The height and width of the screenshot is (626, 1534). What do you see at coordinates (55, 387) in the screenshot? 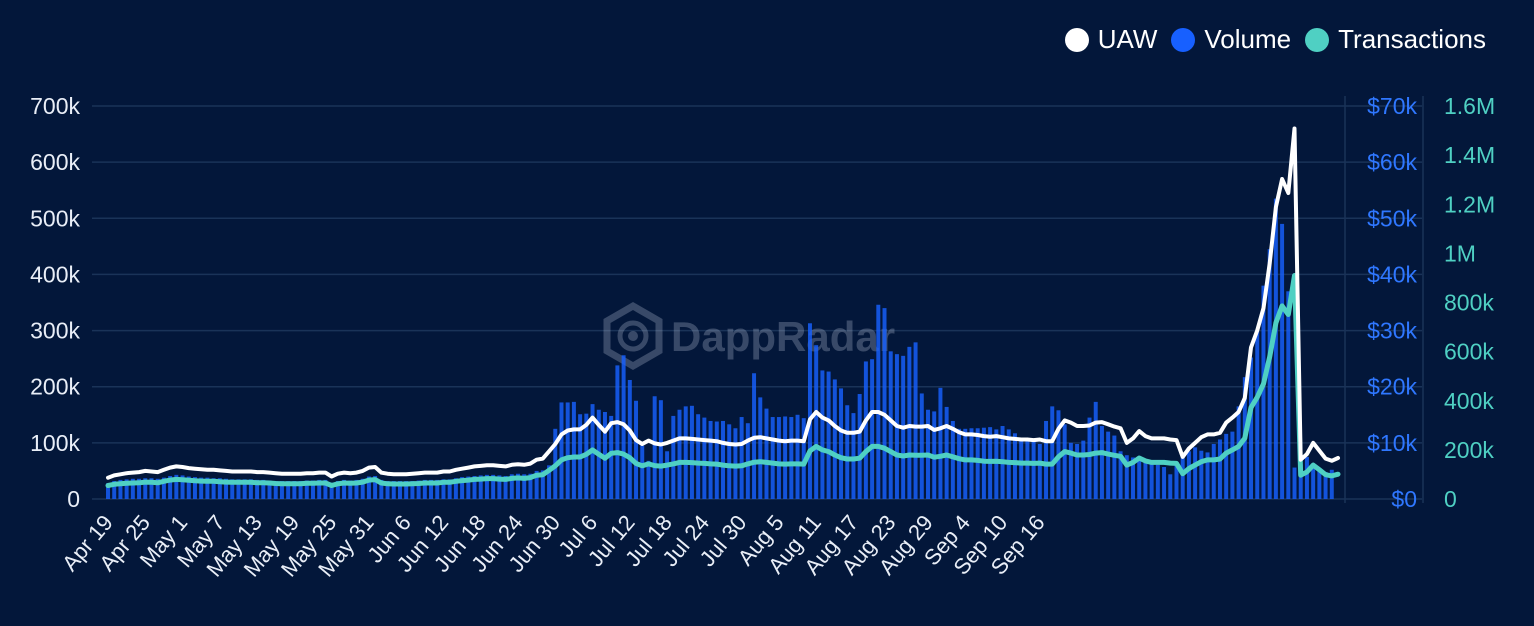
I see `y-tick-label-uaw: 200k` at bounding box center [55, 387].